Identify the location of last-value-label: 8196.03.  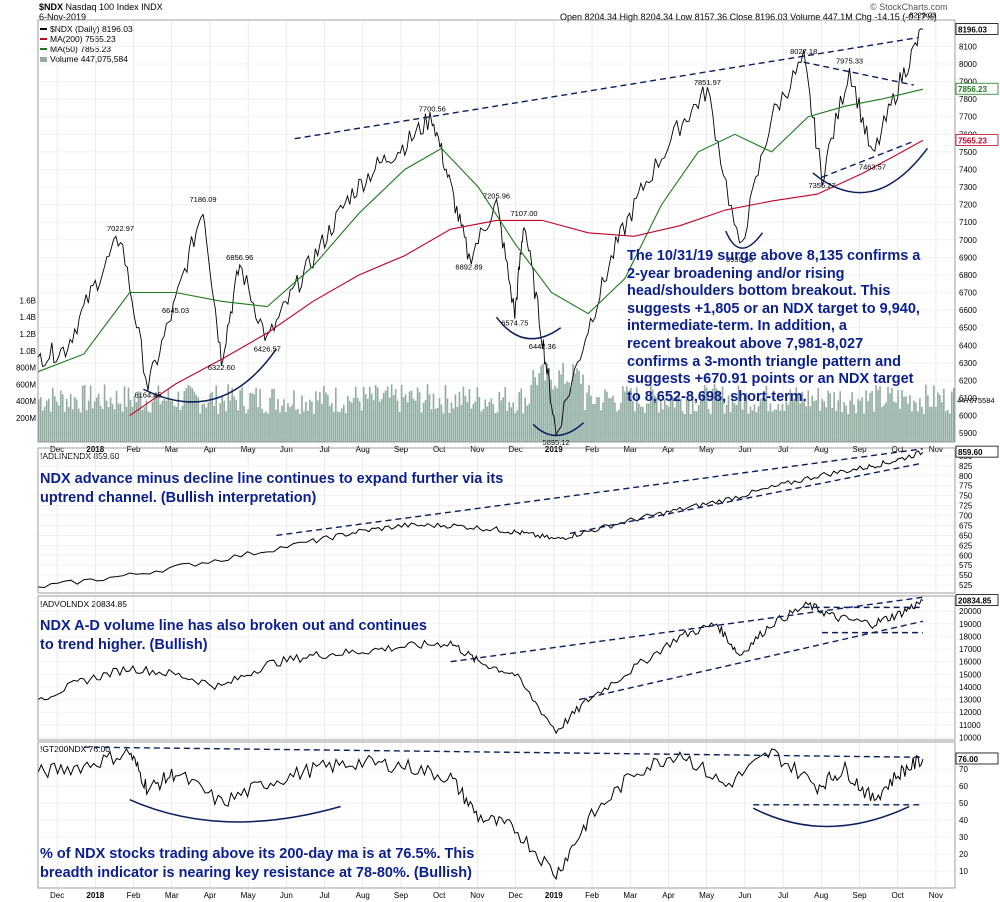
(972, 29).